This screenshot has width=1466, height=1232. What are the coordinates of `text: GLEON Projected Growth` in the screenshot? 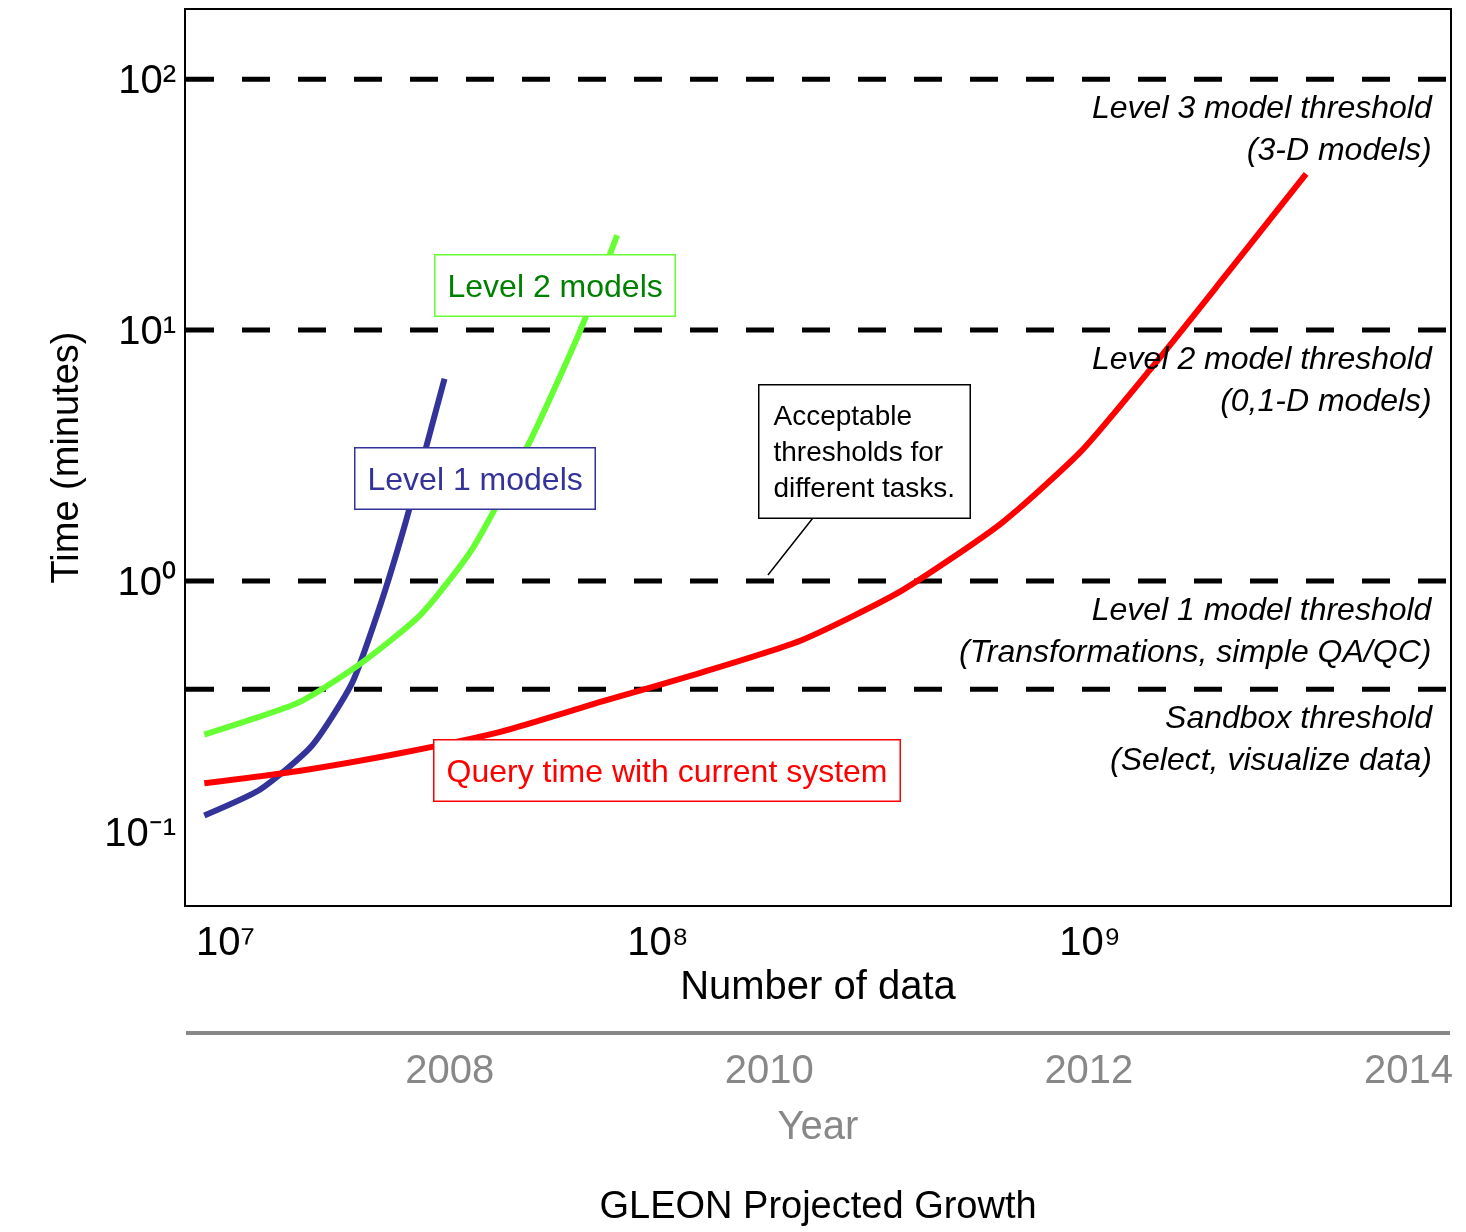 It's located at (818, 1205).